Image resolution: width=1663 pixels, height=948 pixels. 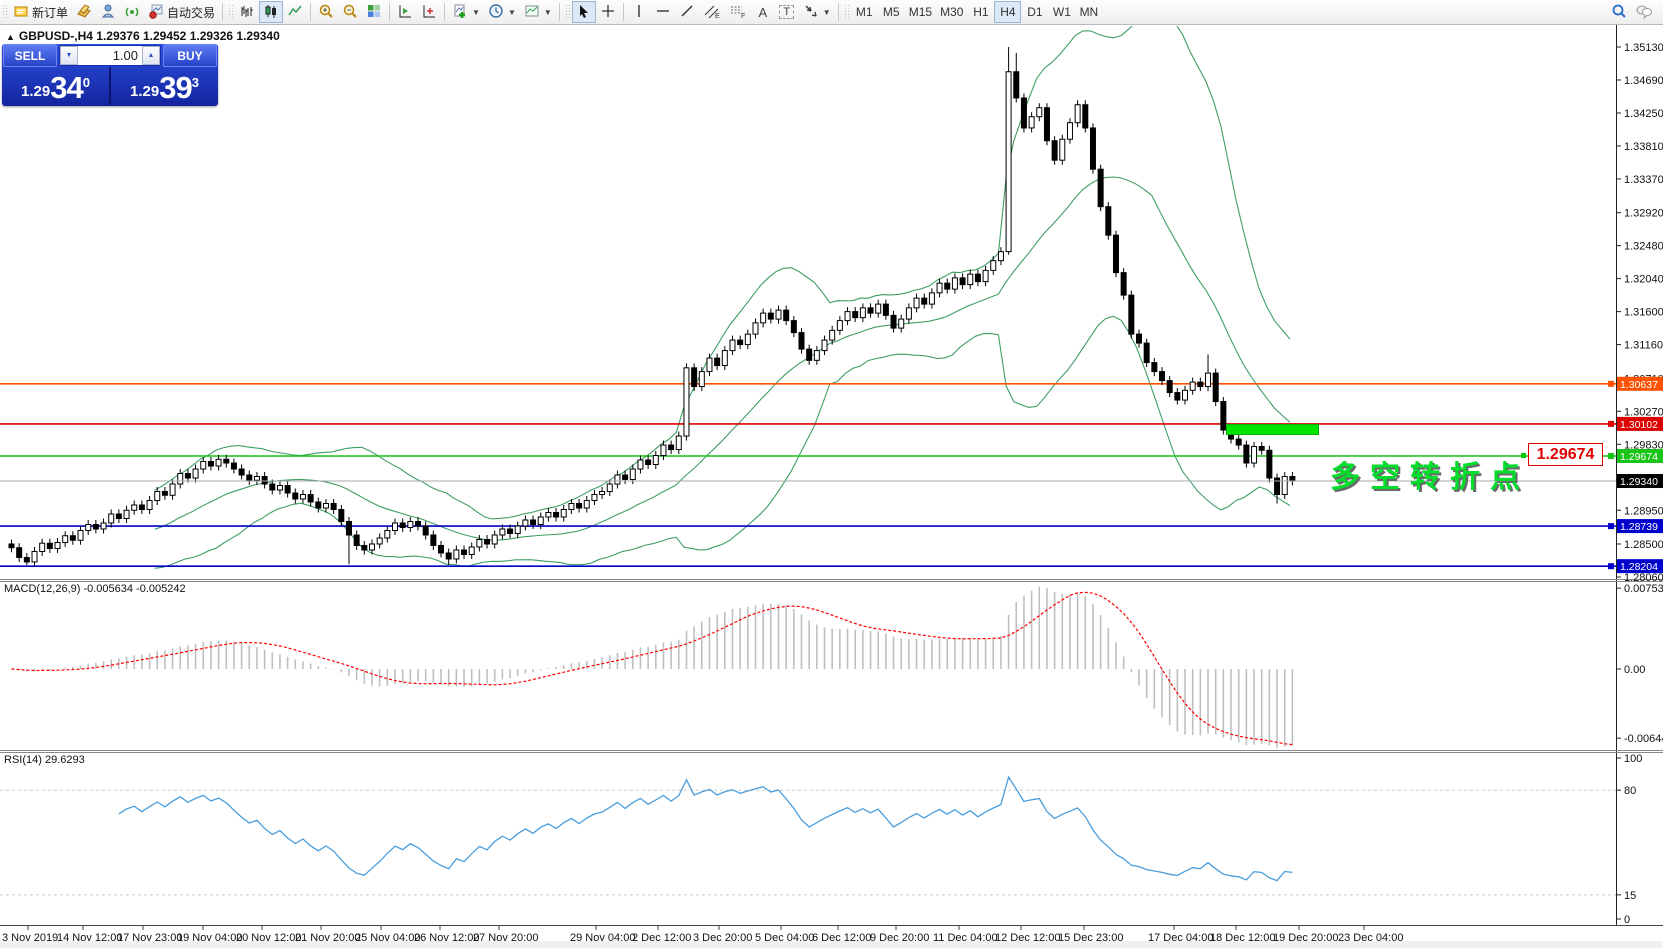 What do you see at coordinates (891, 12) in the screenshot?
I see `timeframe-m5-button: M5` at bounding box center [891, 12].